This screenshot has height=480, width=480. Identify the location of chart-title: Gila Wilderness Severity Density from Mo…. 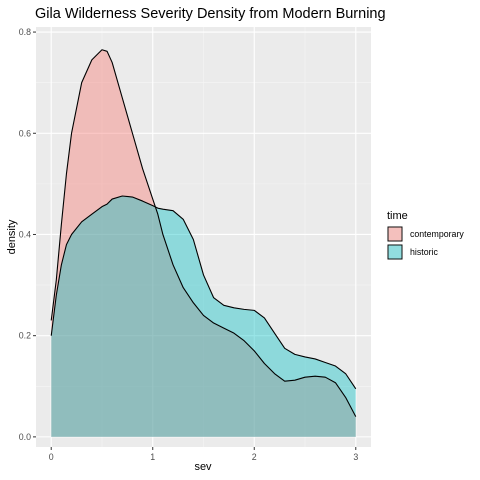
(210, 14).